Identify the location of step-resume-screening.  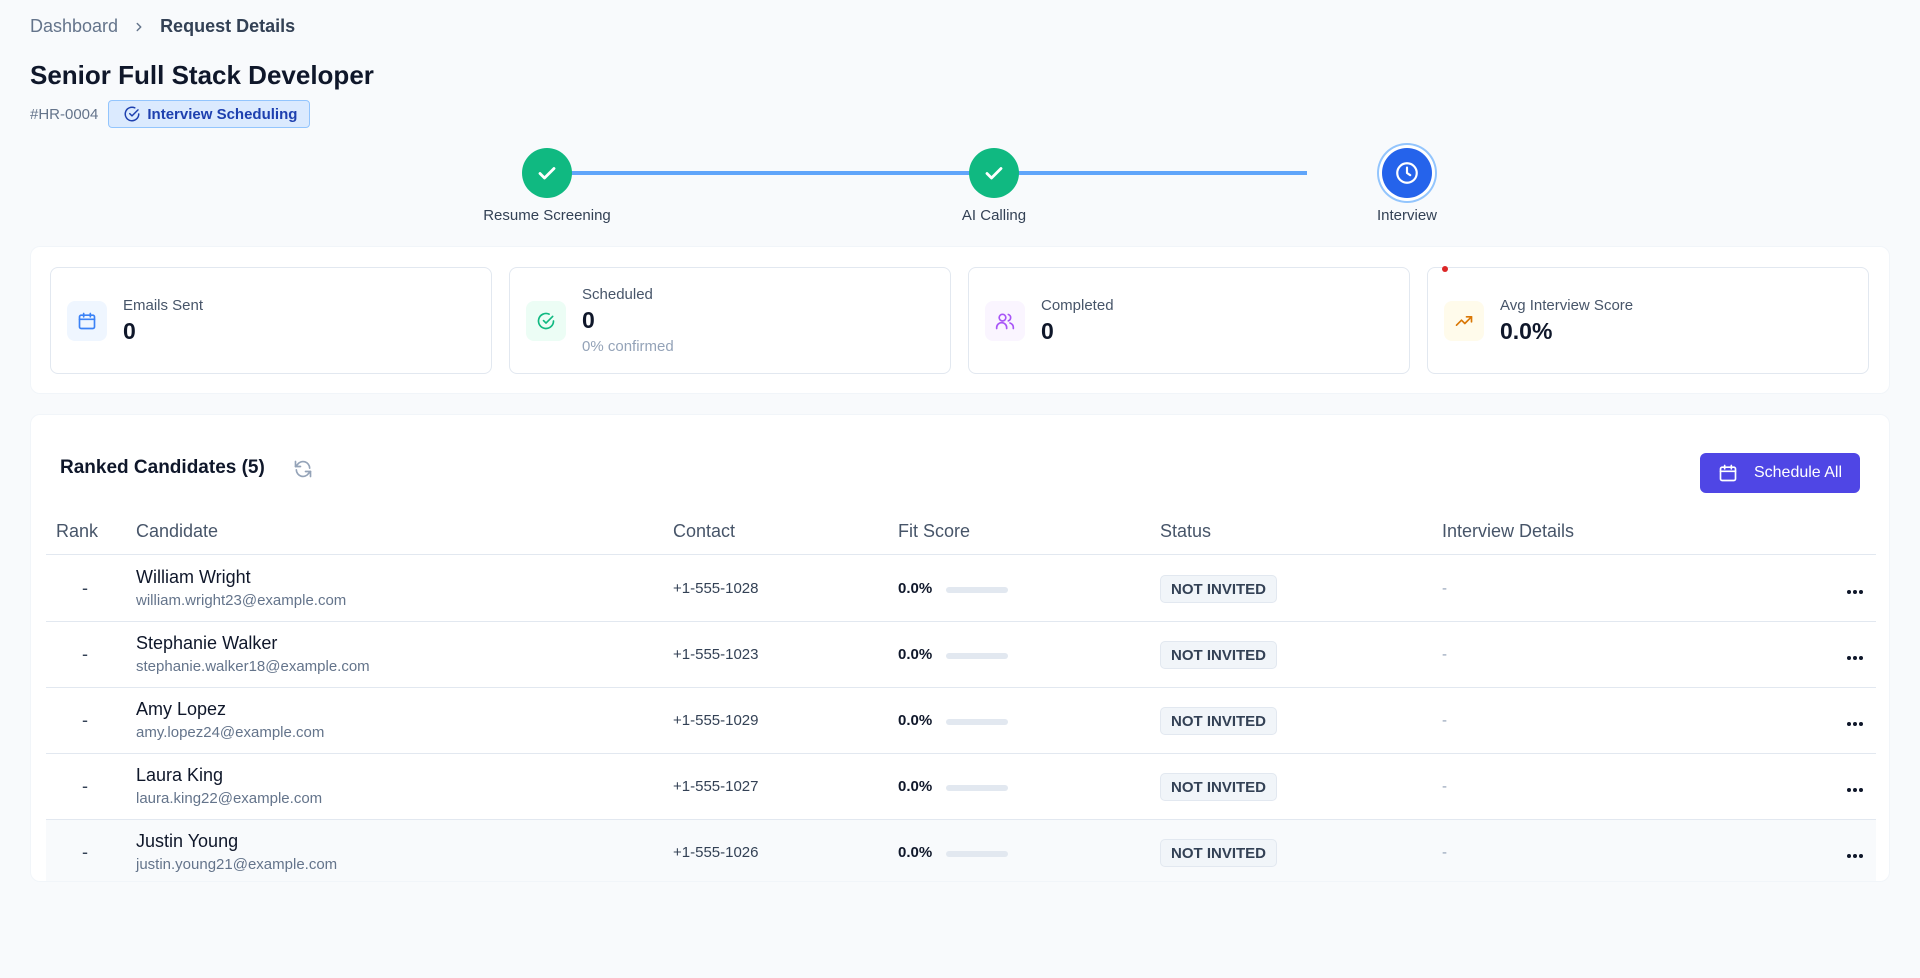
(547, 173).